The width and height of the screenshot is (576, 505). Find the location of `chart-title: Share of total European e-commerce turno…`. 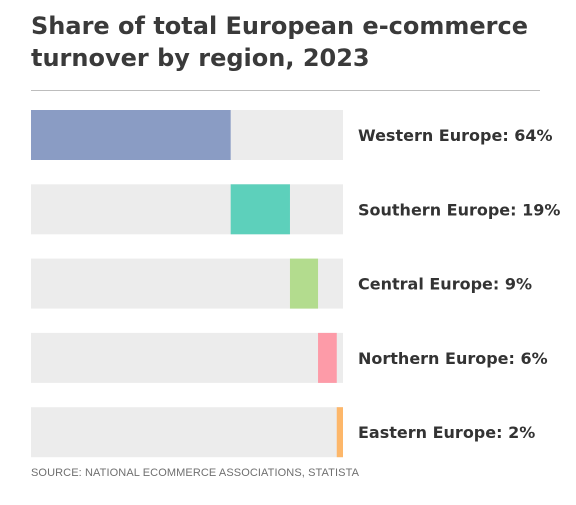

chart-title: Share of total European e-commerce turno… is located at coordinates (280, 42).